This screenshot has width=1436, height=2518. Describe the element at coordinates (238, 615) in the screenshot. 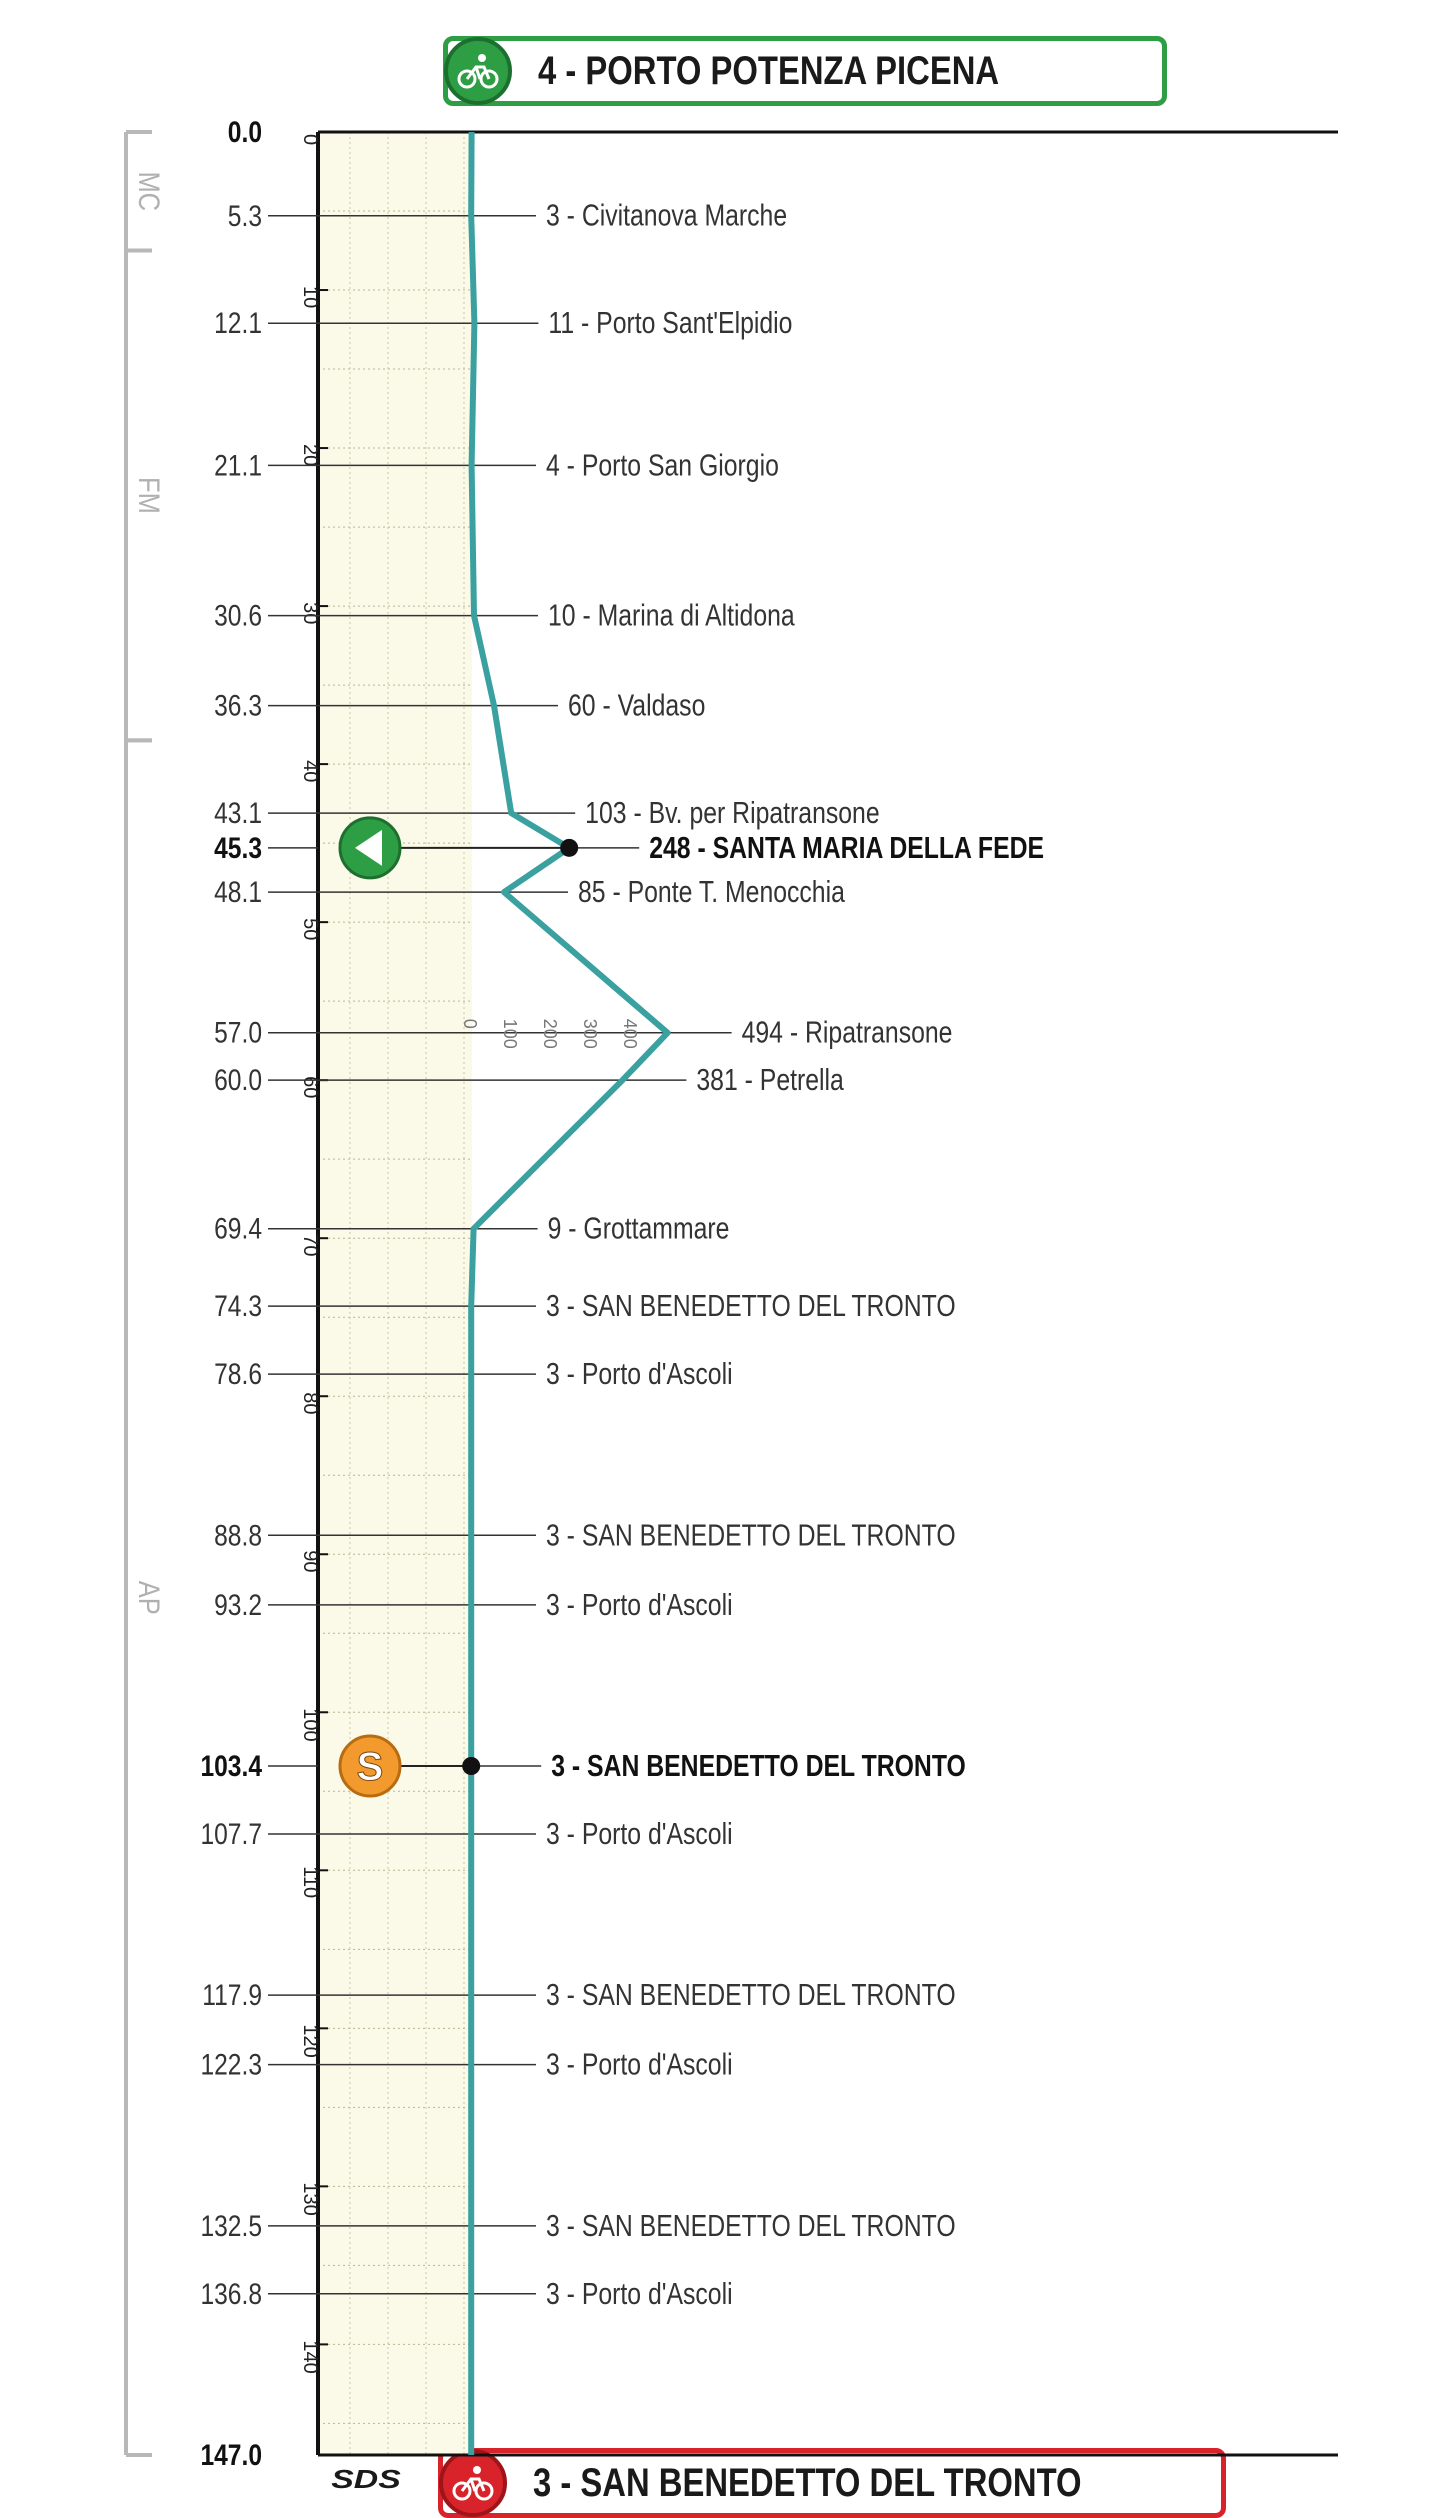

I see `waypoint-km: 30.6` at that location.